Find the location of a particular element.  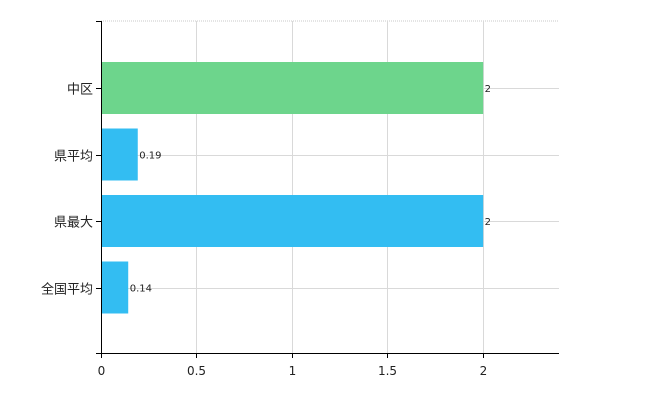

bar-中区 is located at coordinates (292, 88).